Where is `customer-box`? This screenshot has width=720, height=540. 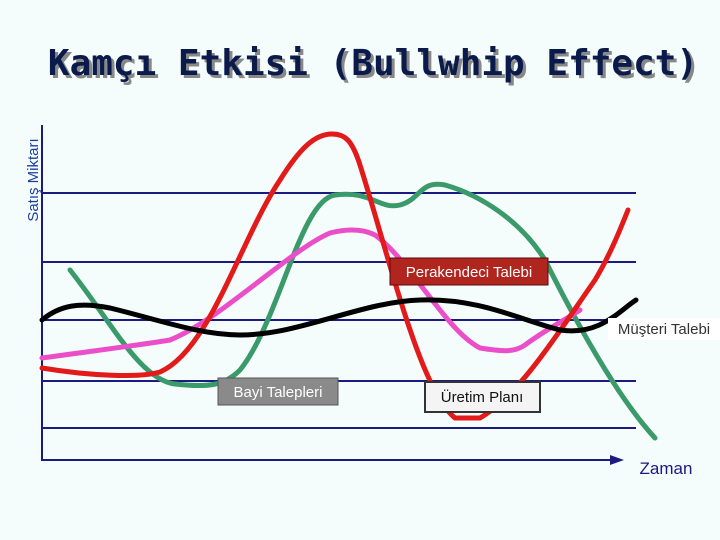 customer-box is located at coordinates (664, 329).